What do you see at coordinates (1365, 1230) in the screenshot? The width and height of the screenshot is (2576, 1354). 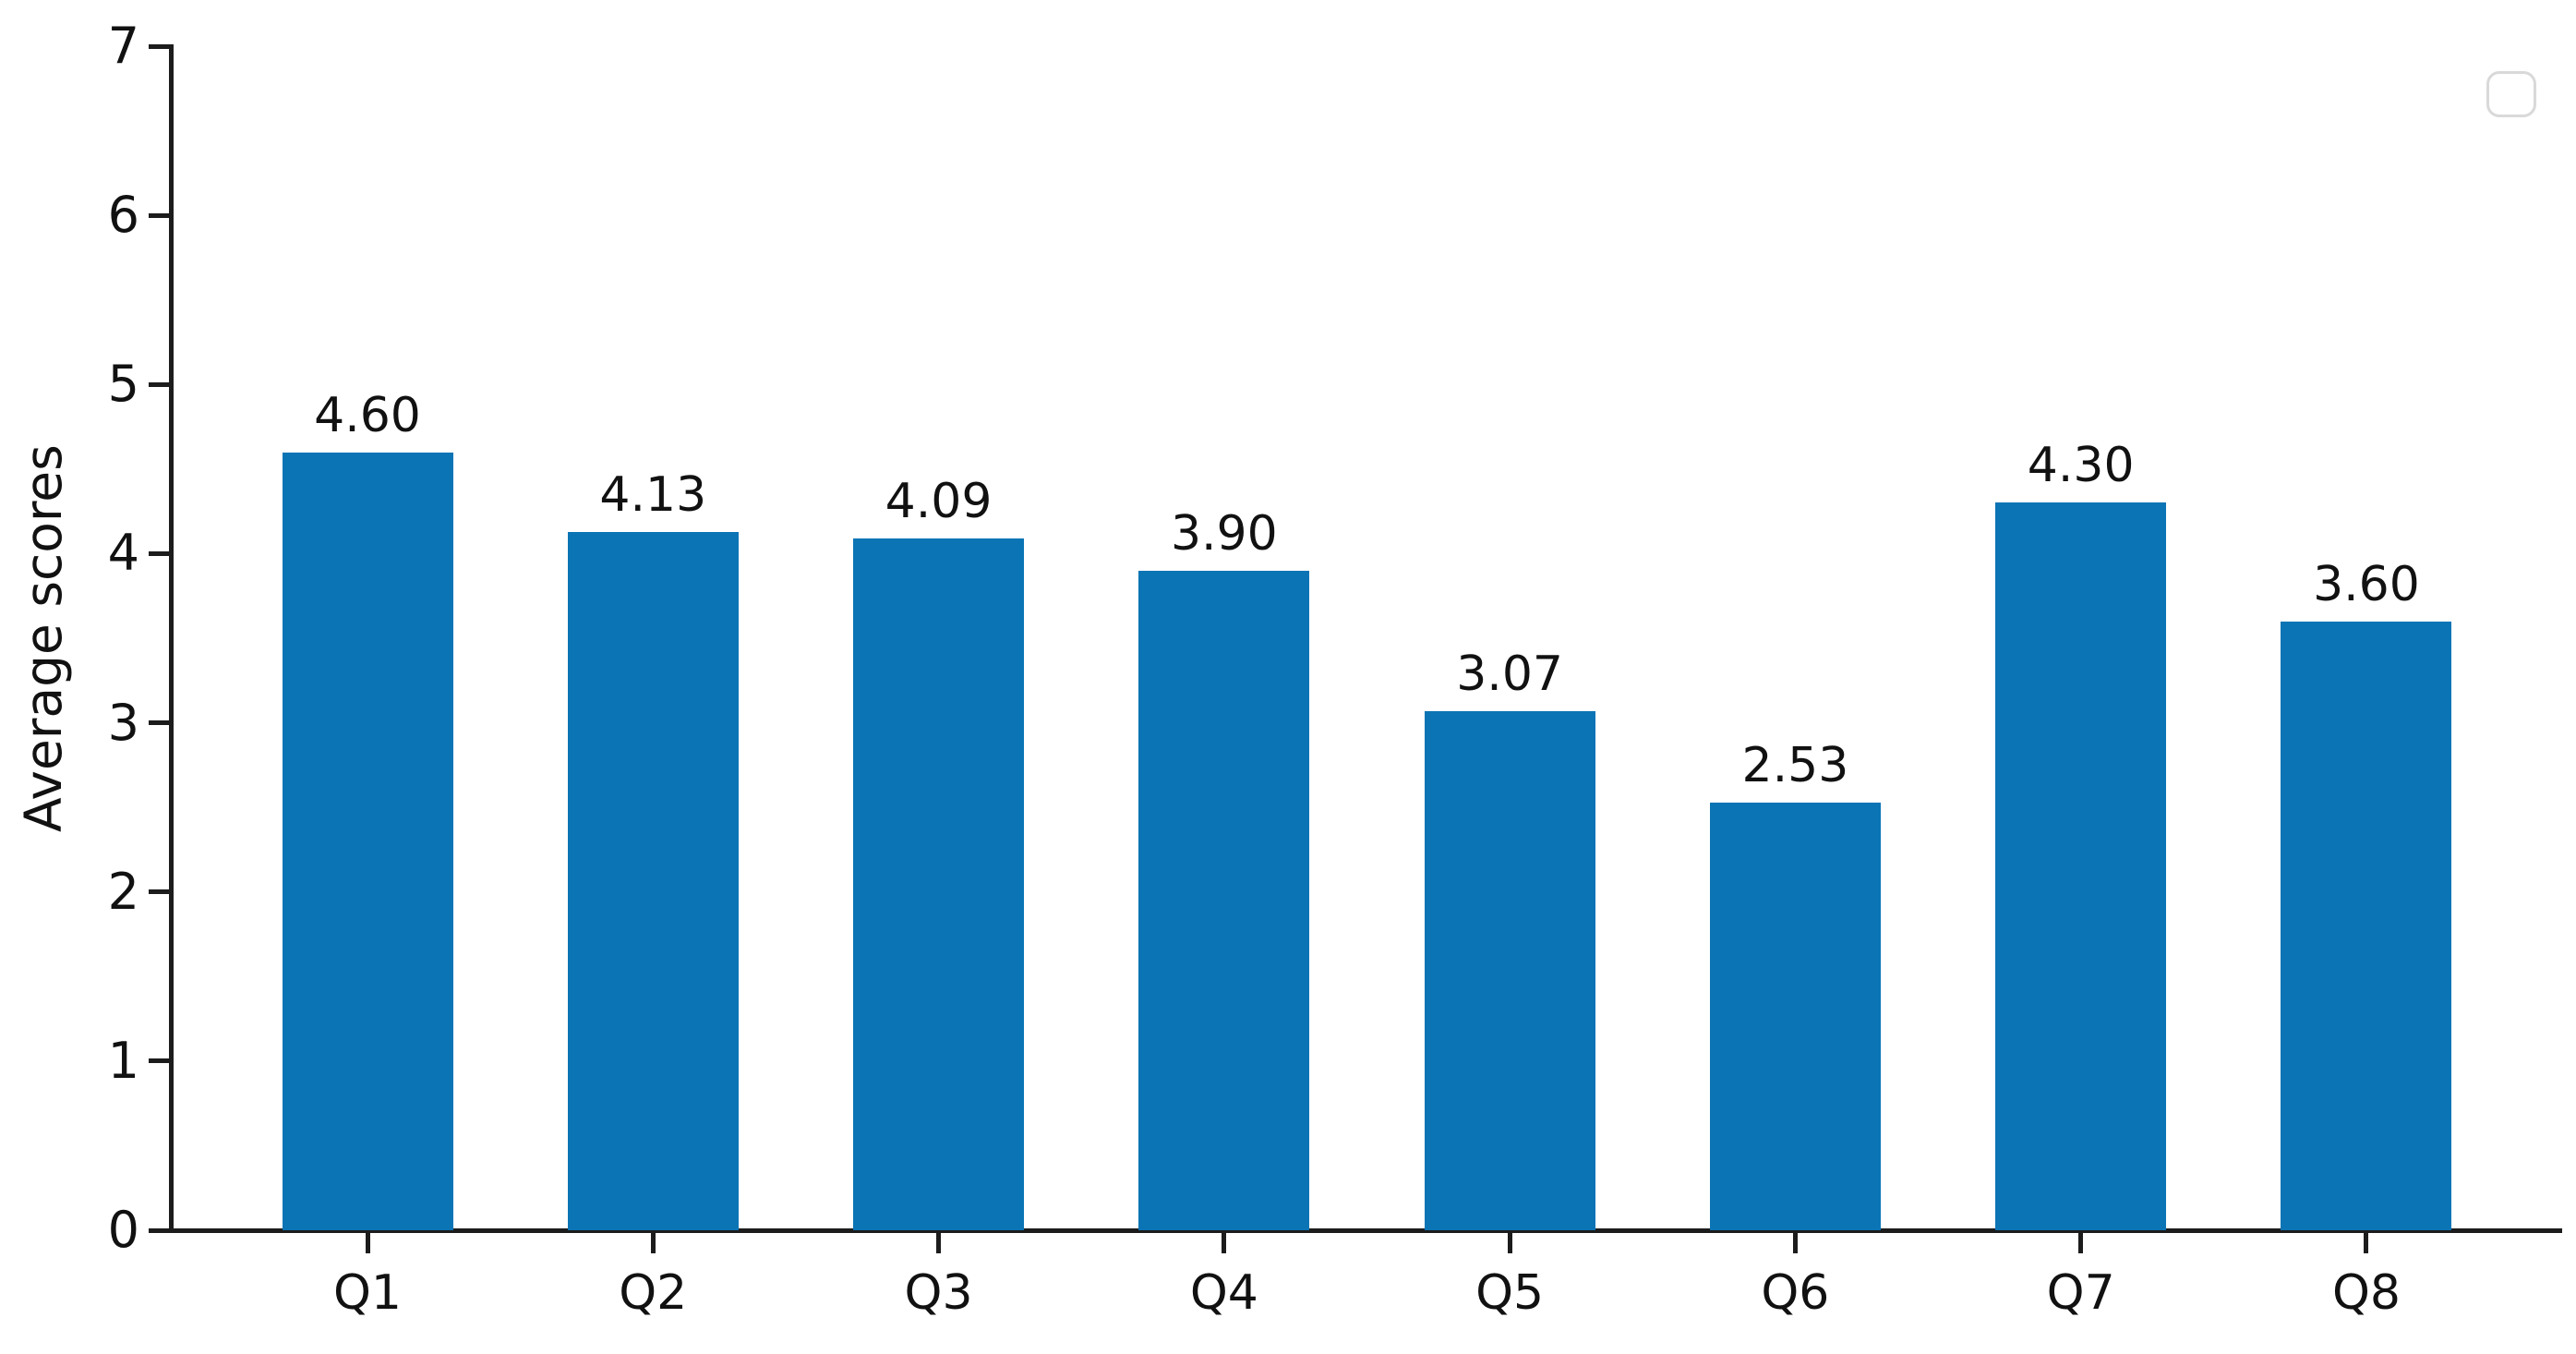 I see `x-axis-spine` at bounding box center [1365, 1230].